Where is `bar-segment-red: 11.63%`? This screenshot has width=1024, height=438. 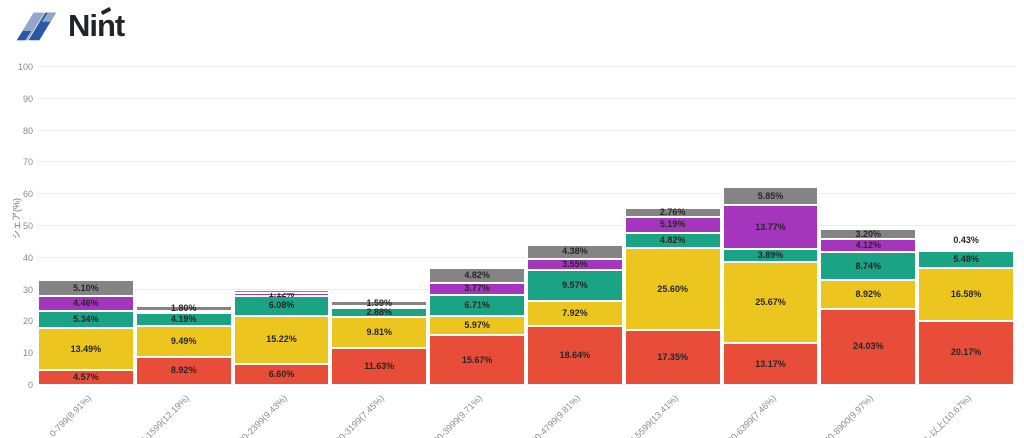 bar-segment-red: 11.63% is located at coordinates (379, 366).